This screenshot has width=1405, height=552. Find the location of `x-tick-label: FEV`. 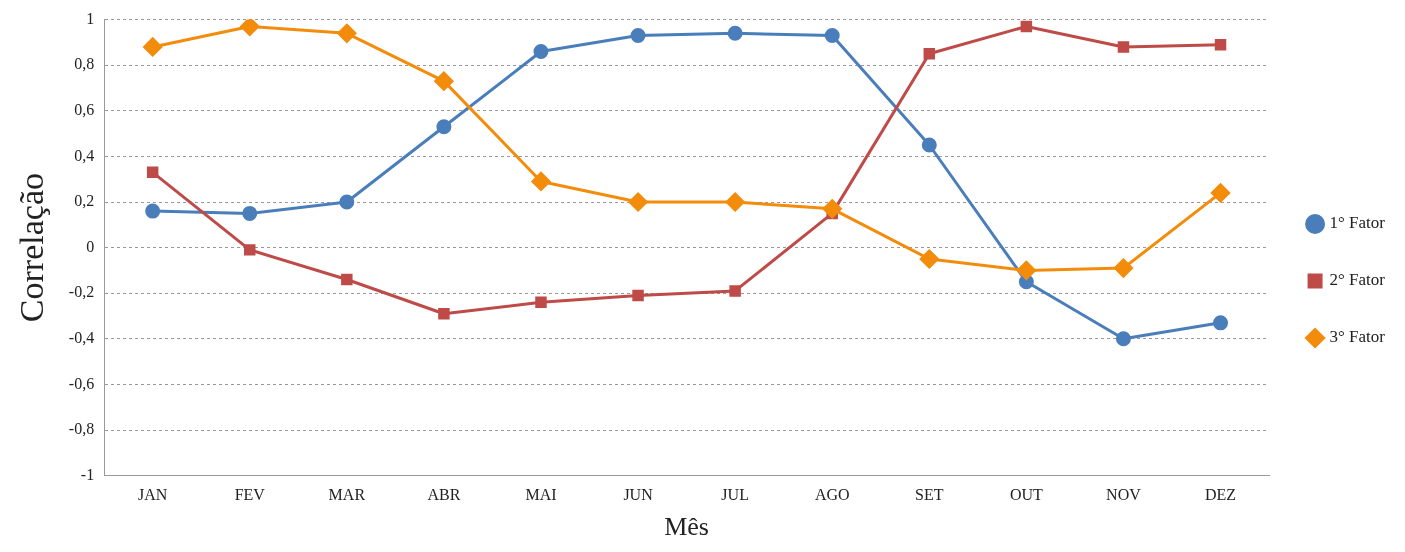

x-tick-label: FEV is located at coordinates (250, 495).